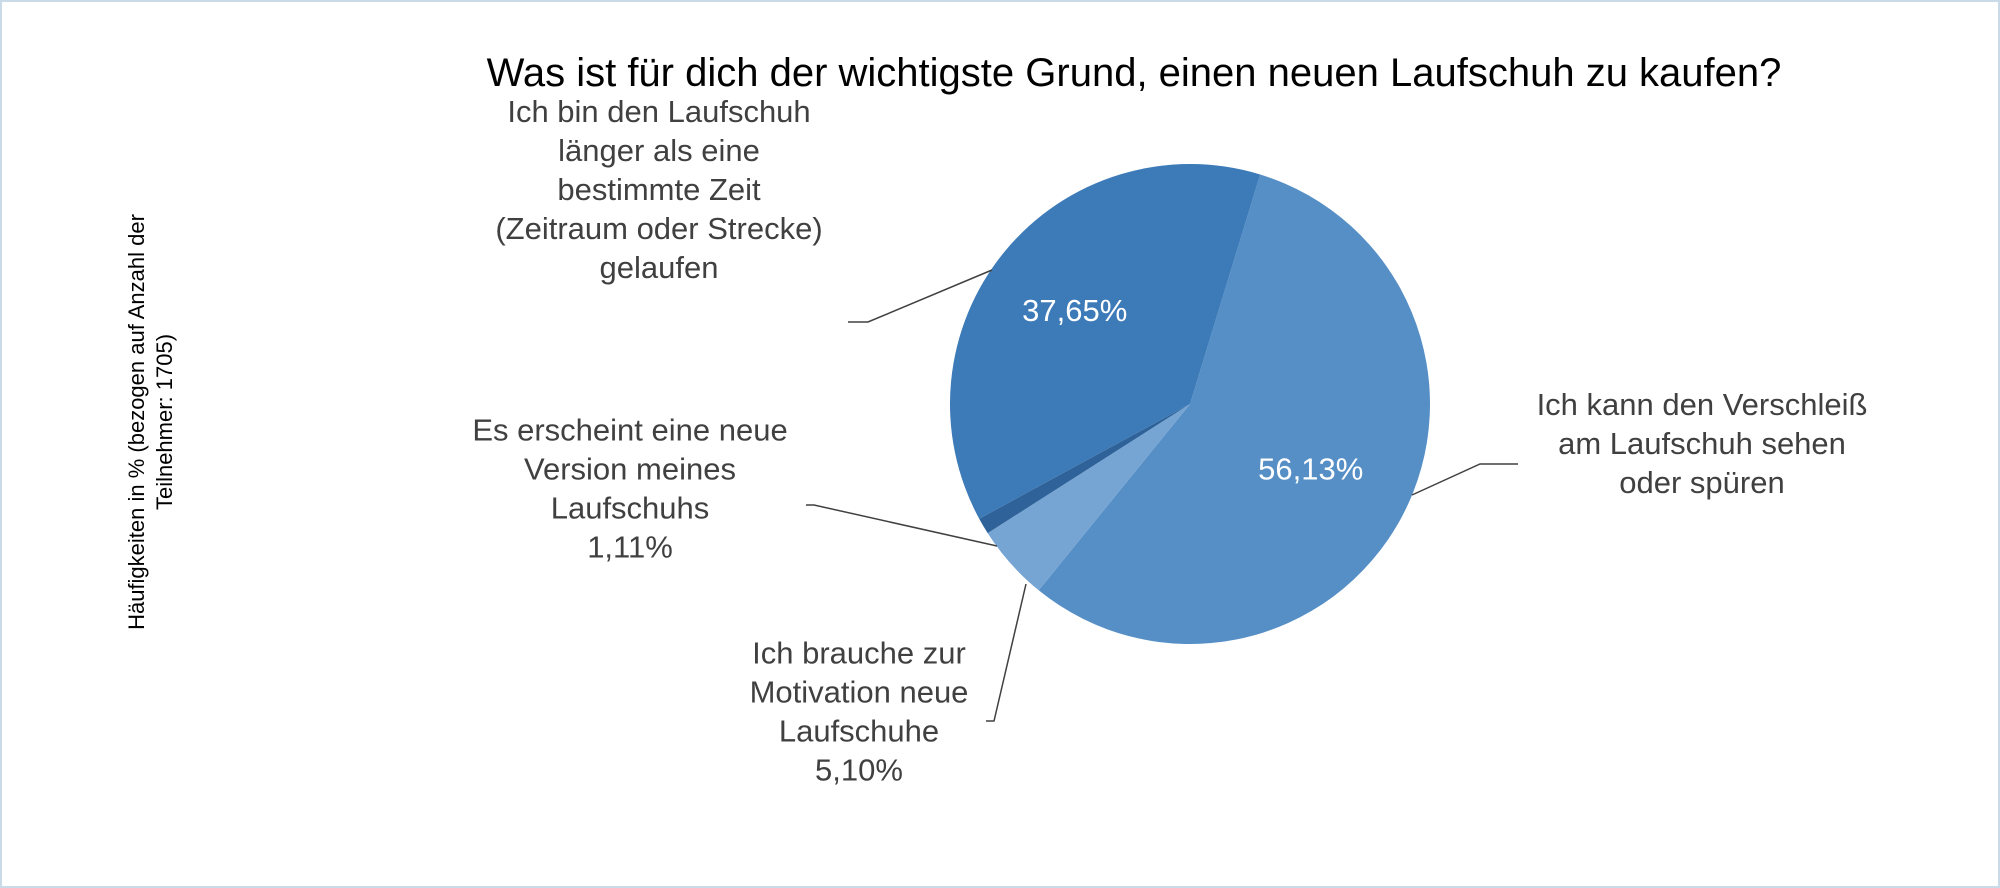 The image size is (2000, 888). What do you see at coordinates (1074, 310) in the screenshot?
I see `slice-value-label: 37,65%` at bounding box center [1074, 310].